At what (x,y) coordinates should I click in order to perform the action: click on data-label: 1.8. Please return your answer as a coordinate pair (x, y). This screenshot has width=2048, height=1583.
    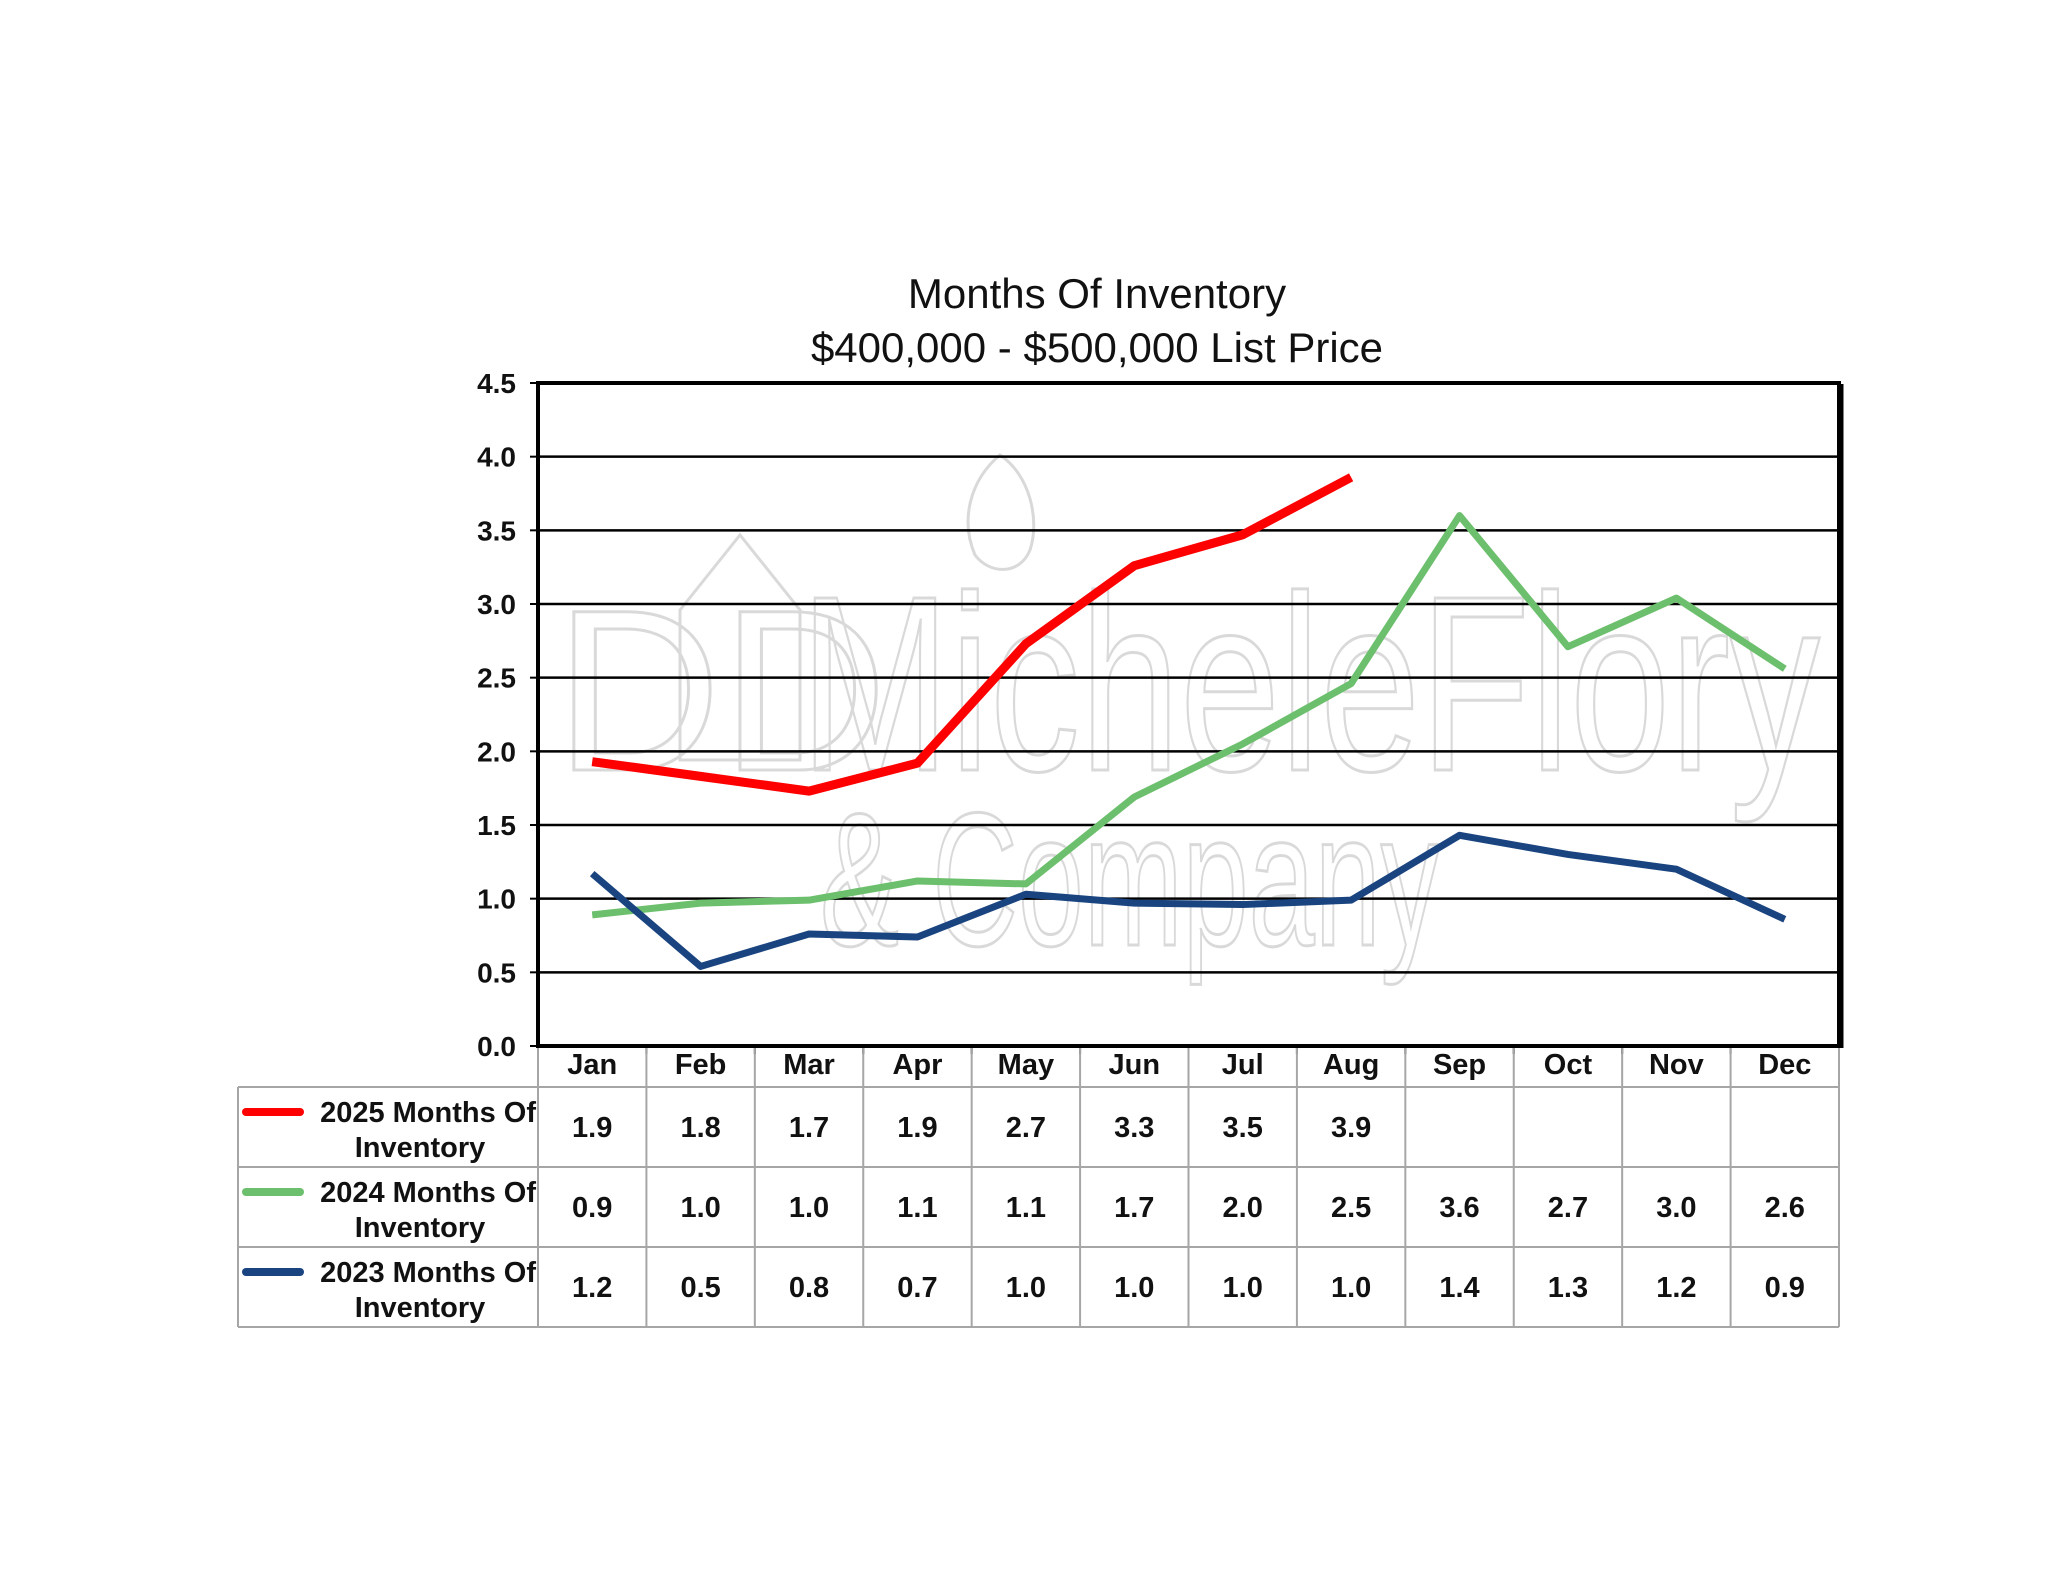
    Looking at the image, I should click on (700, 1128).